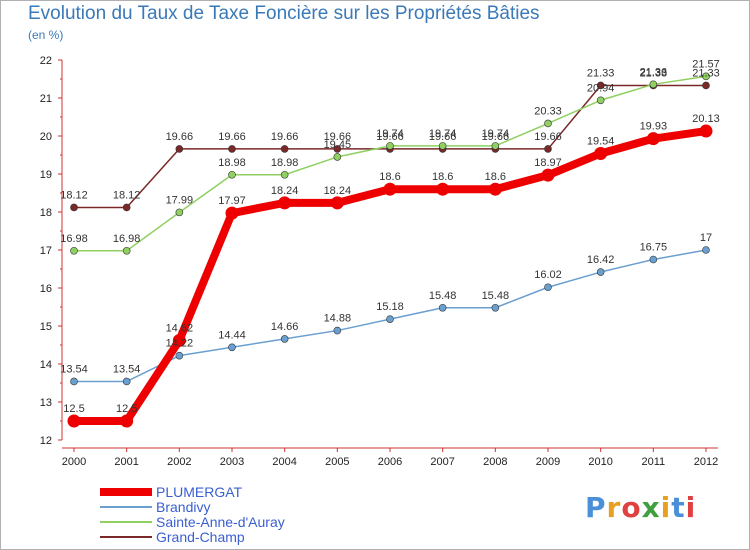 This screenshot has width=750, height=550. I want to click on data-label: 16.75, so click(654, 248).